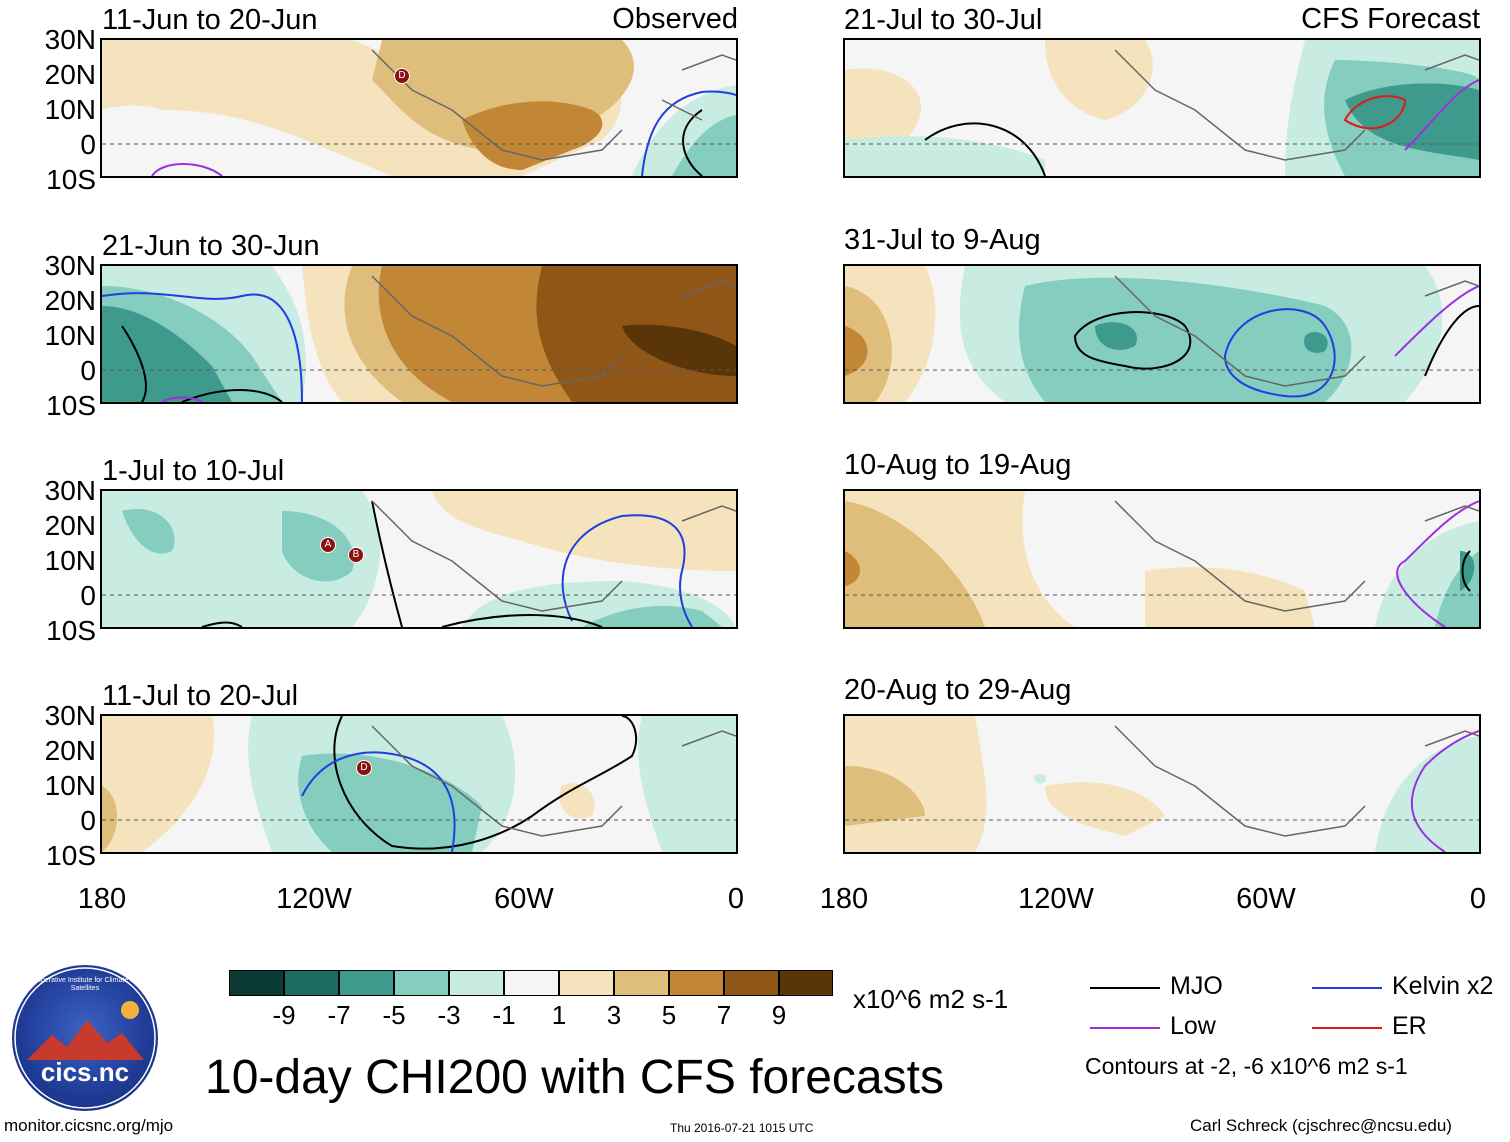 This screenshot has height=1142, width=1510. Describe the element at coordinates (364, 768) in the screenshot. I see `storm-marker-d2: D` at that location.